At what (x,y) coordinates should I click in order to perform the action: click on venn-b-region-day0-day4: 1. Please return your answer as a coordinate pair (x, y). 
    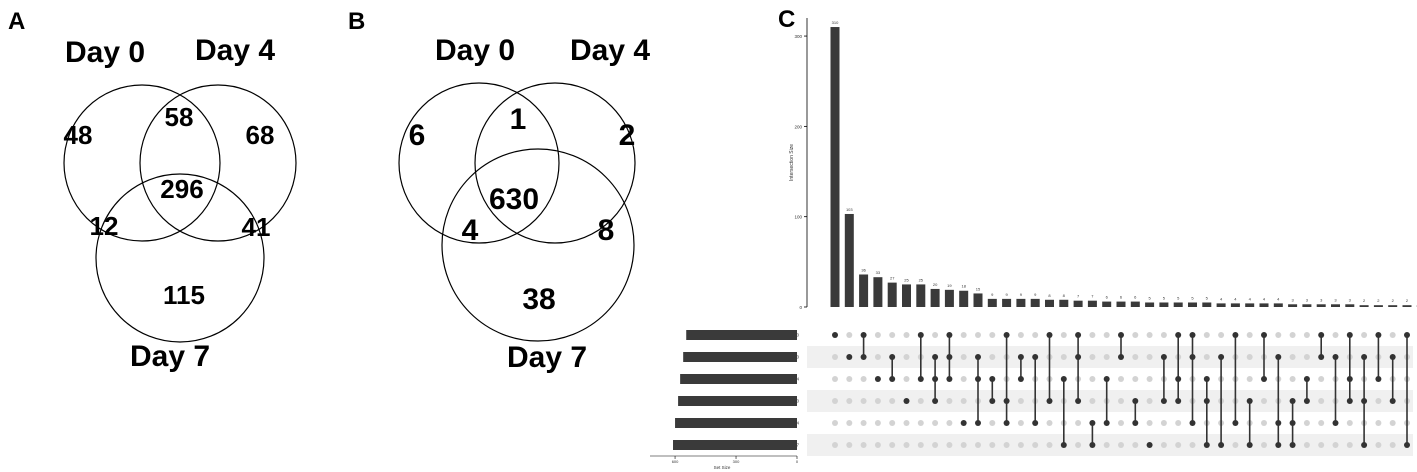
    Looking at the image, I should click on (518, 119).